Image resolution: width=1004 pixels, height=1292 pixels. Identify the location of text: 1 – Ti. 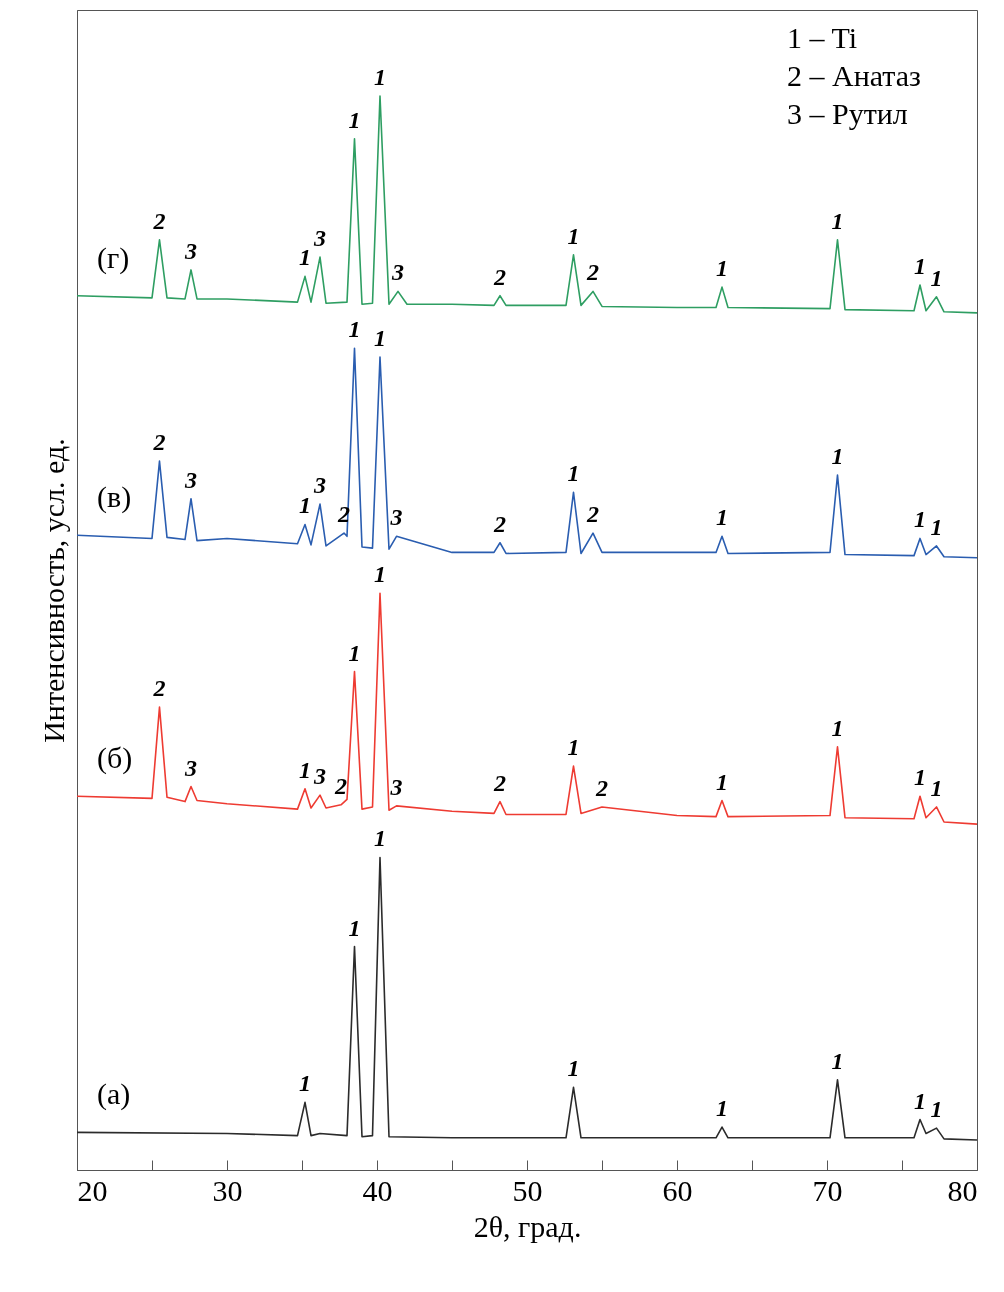
(822, 37).